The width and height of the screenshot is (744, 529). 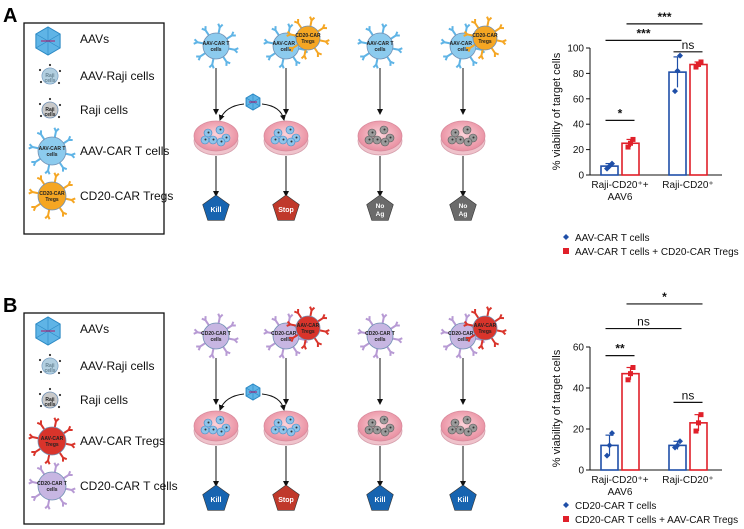 I want to click on legend-series-label: CD20-CAR T cells + AAV-CAR Tregs, so click(x=656, y=520).